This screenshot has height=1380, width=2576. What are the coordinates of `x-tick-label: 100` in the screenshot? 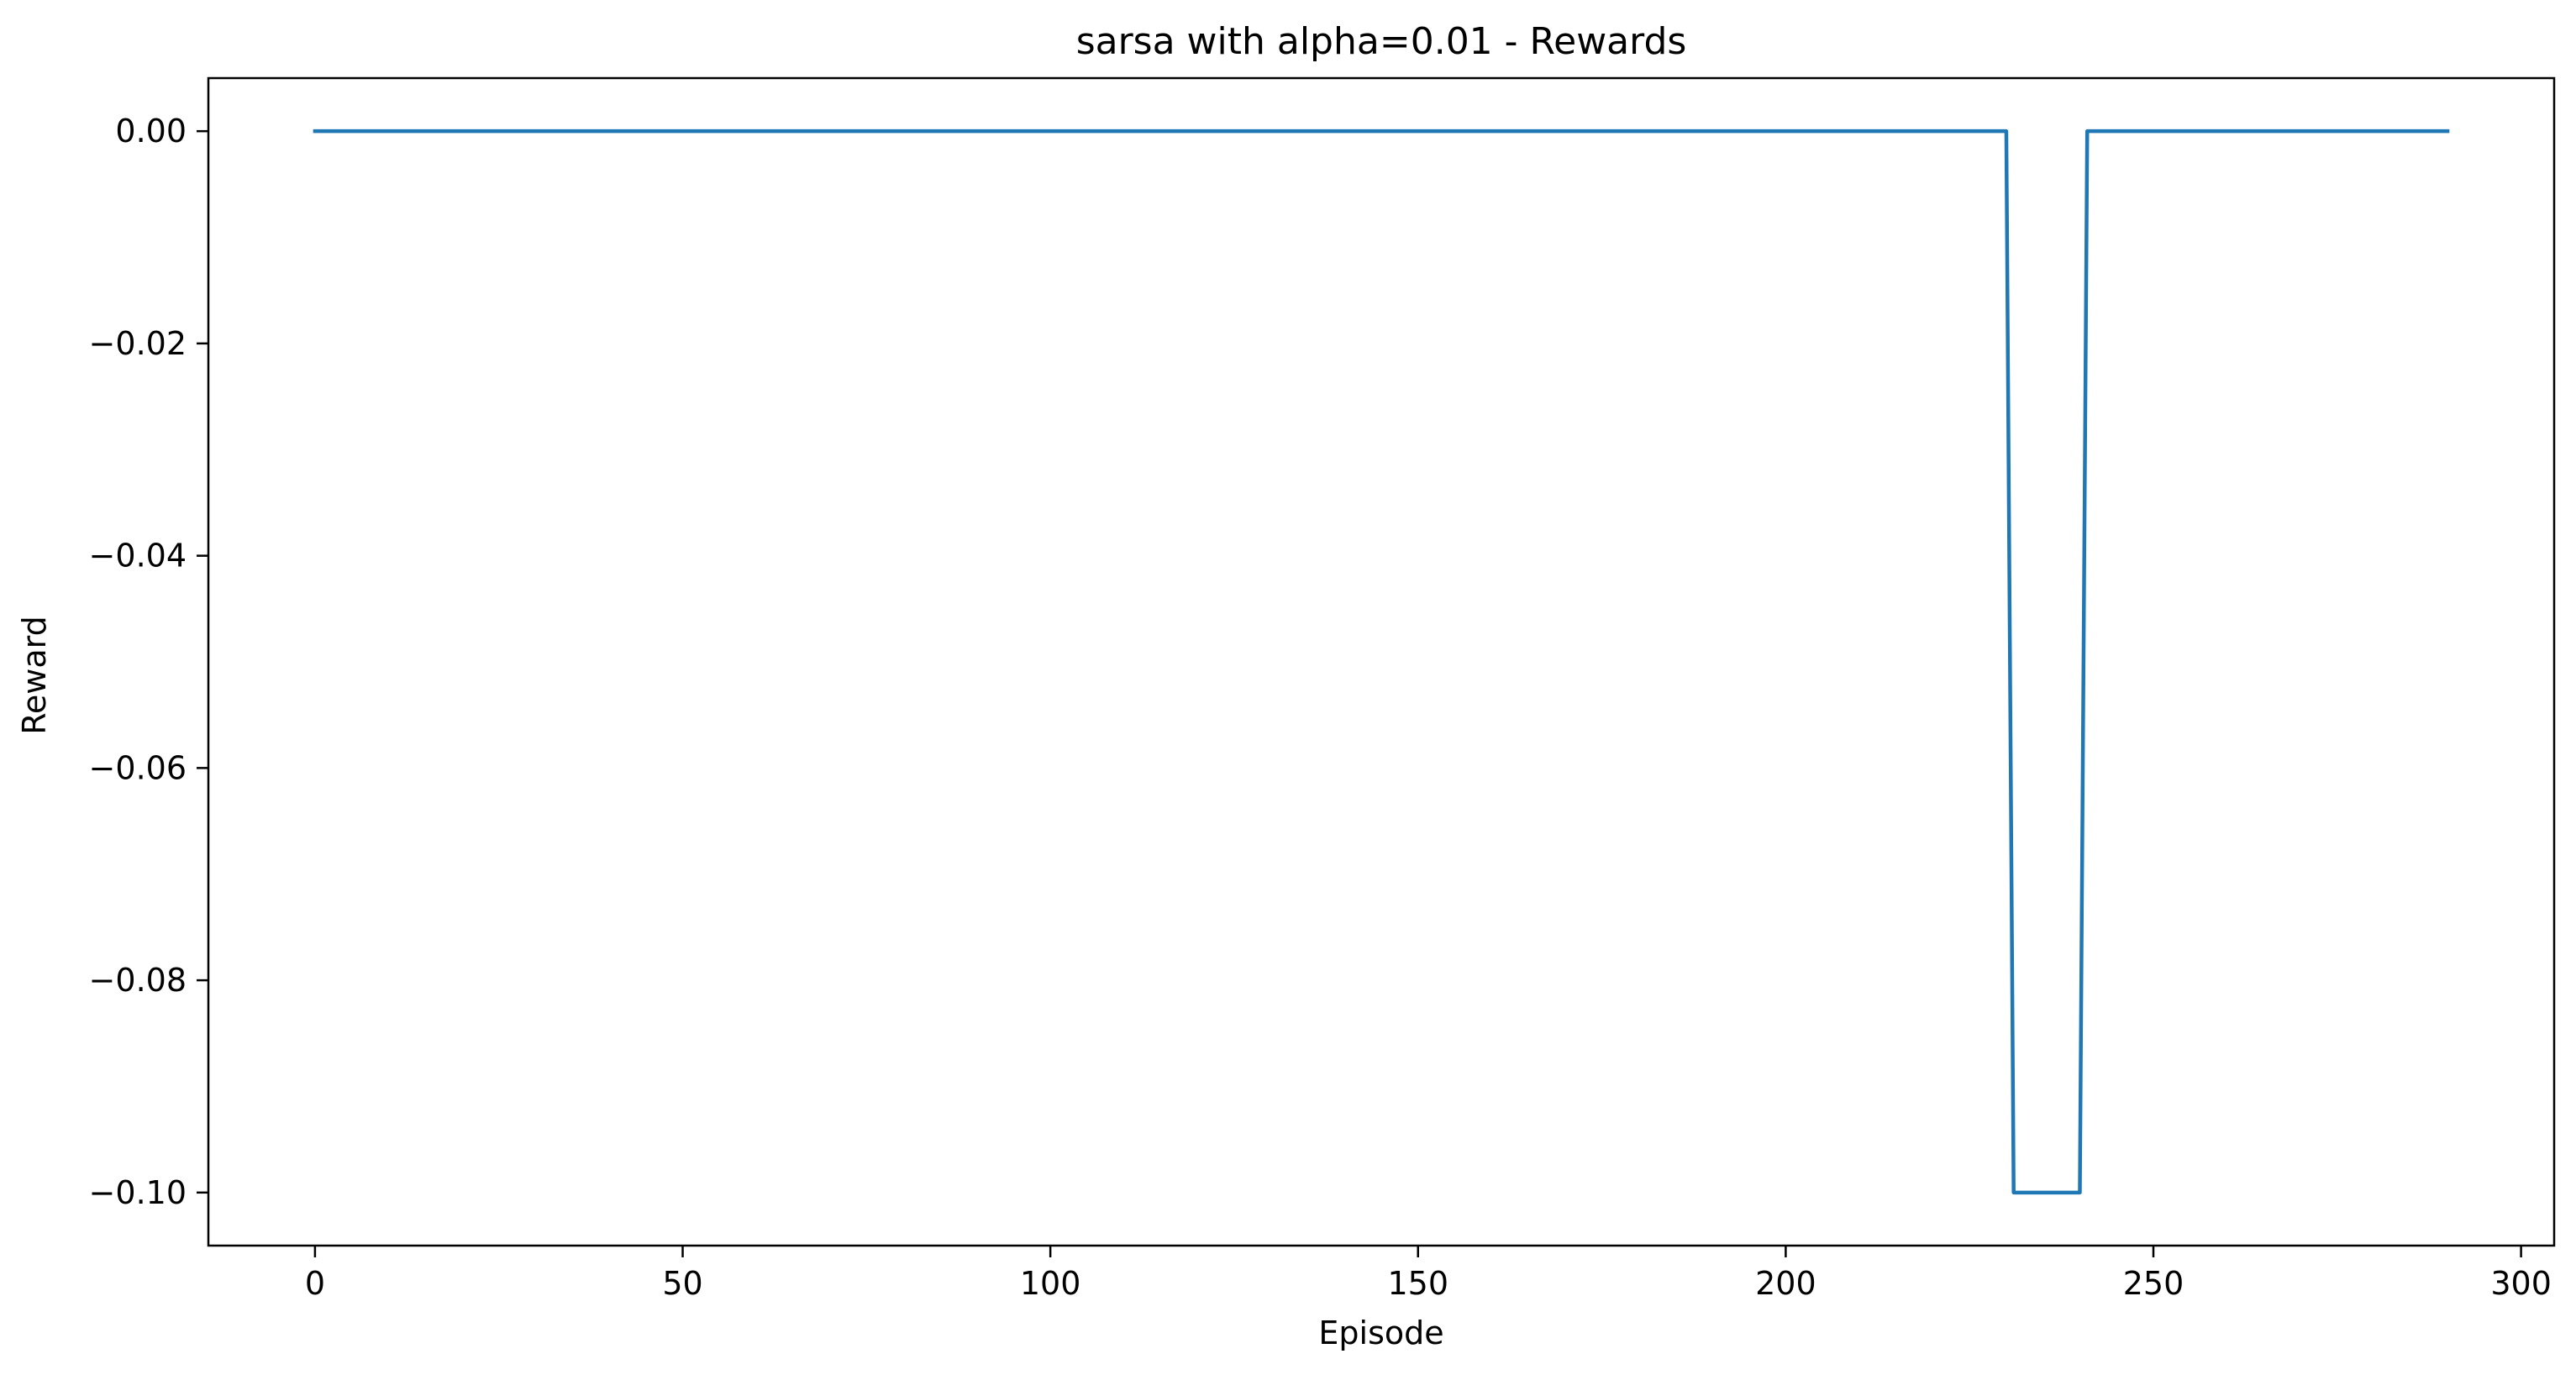 It's located at (1050, 1284).